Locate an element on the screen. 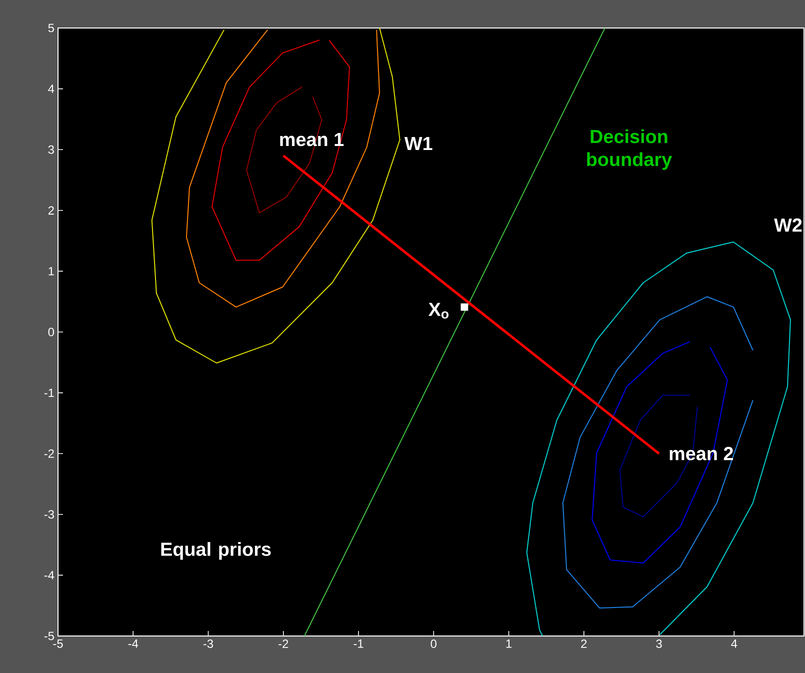 Image resolution: width=805 pixels, height=673 pixels. x-tick-label: -1 is located at coordinates (359, 644).